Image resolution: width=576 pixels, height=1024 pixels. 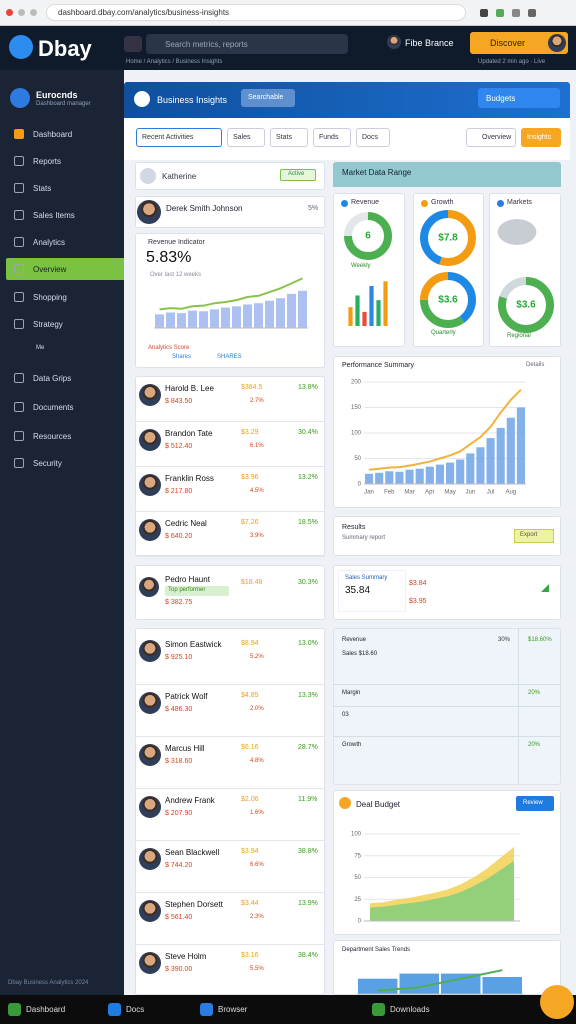 I want to click on y-tick-label: 100, so click(x=356, y=835).